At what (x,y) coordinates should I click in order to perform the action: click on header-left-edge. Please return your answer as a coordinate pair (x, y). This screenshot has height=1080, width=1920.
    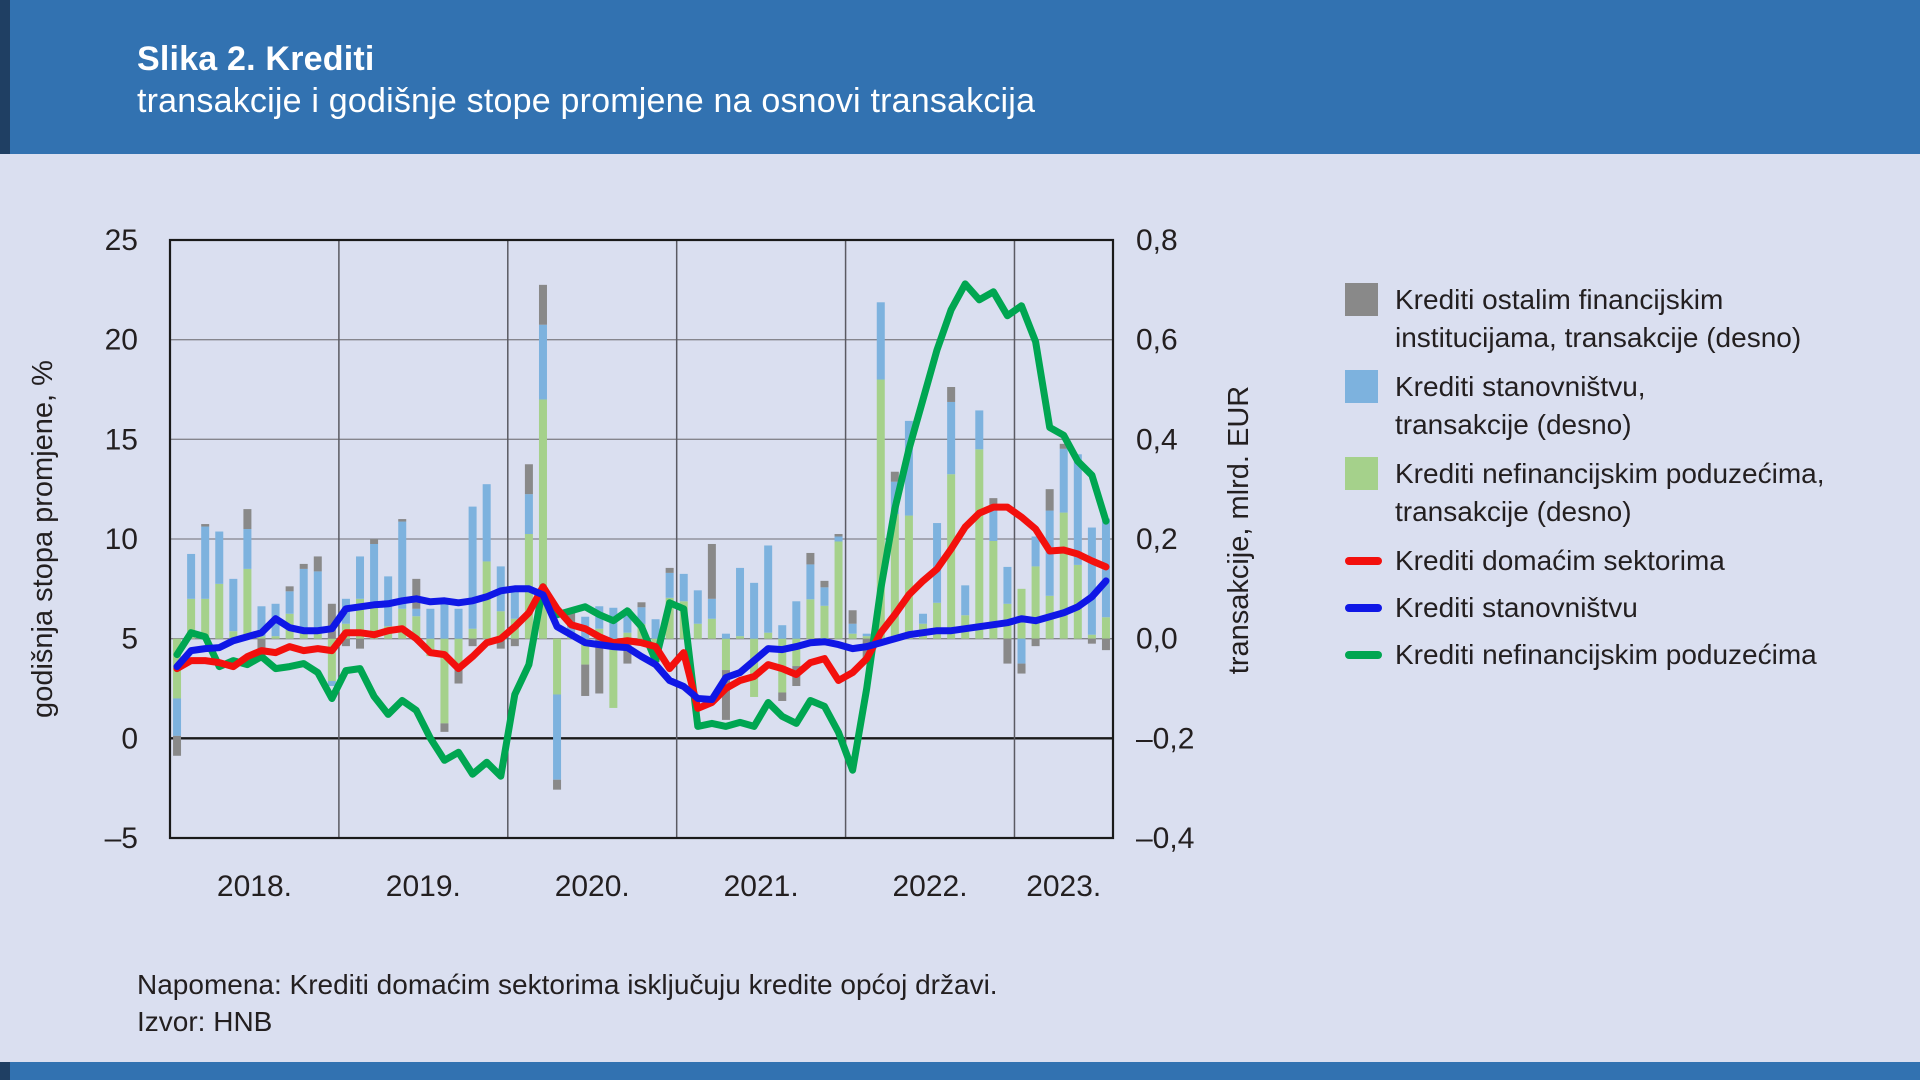
    Looking at the image, I should click on (5, 77).